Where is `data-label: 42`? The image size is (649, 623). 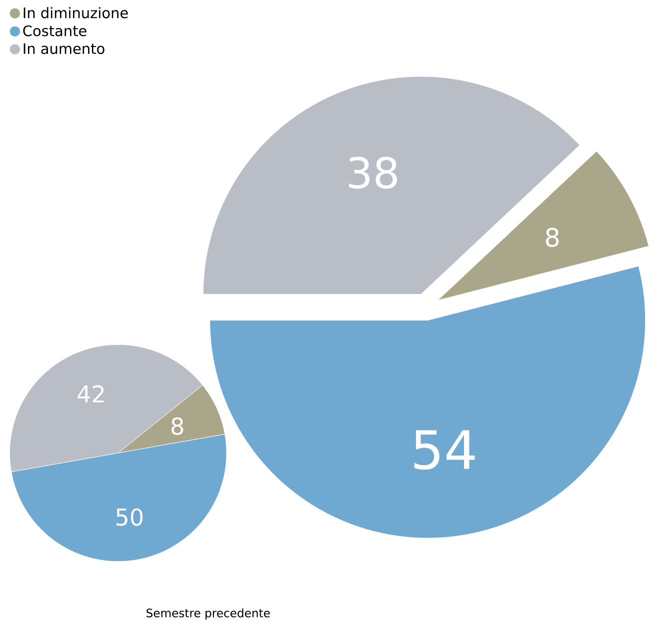
data-label: 42 is located at coordinates (91, 393).